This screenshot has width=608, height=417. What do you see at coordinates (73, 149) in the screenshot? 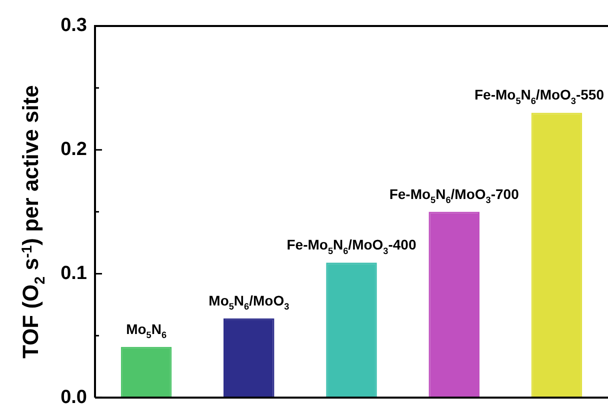
I see `y-tick-label: 0.2` at bounding box center [73, 149].